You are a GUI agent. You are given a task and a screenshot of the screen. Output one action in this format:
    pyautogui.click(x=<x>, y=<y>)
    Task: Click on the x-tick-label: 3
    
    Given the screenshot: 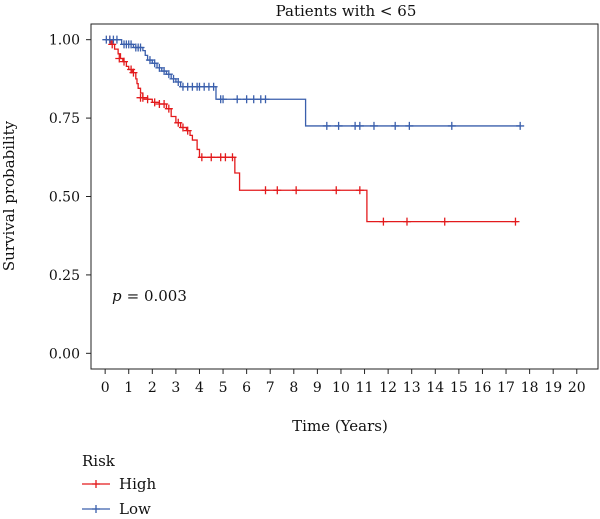 What is the action you would take?
    pyautogui.click(x=175, y=388)
    